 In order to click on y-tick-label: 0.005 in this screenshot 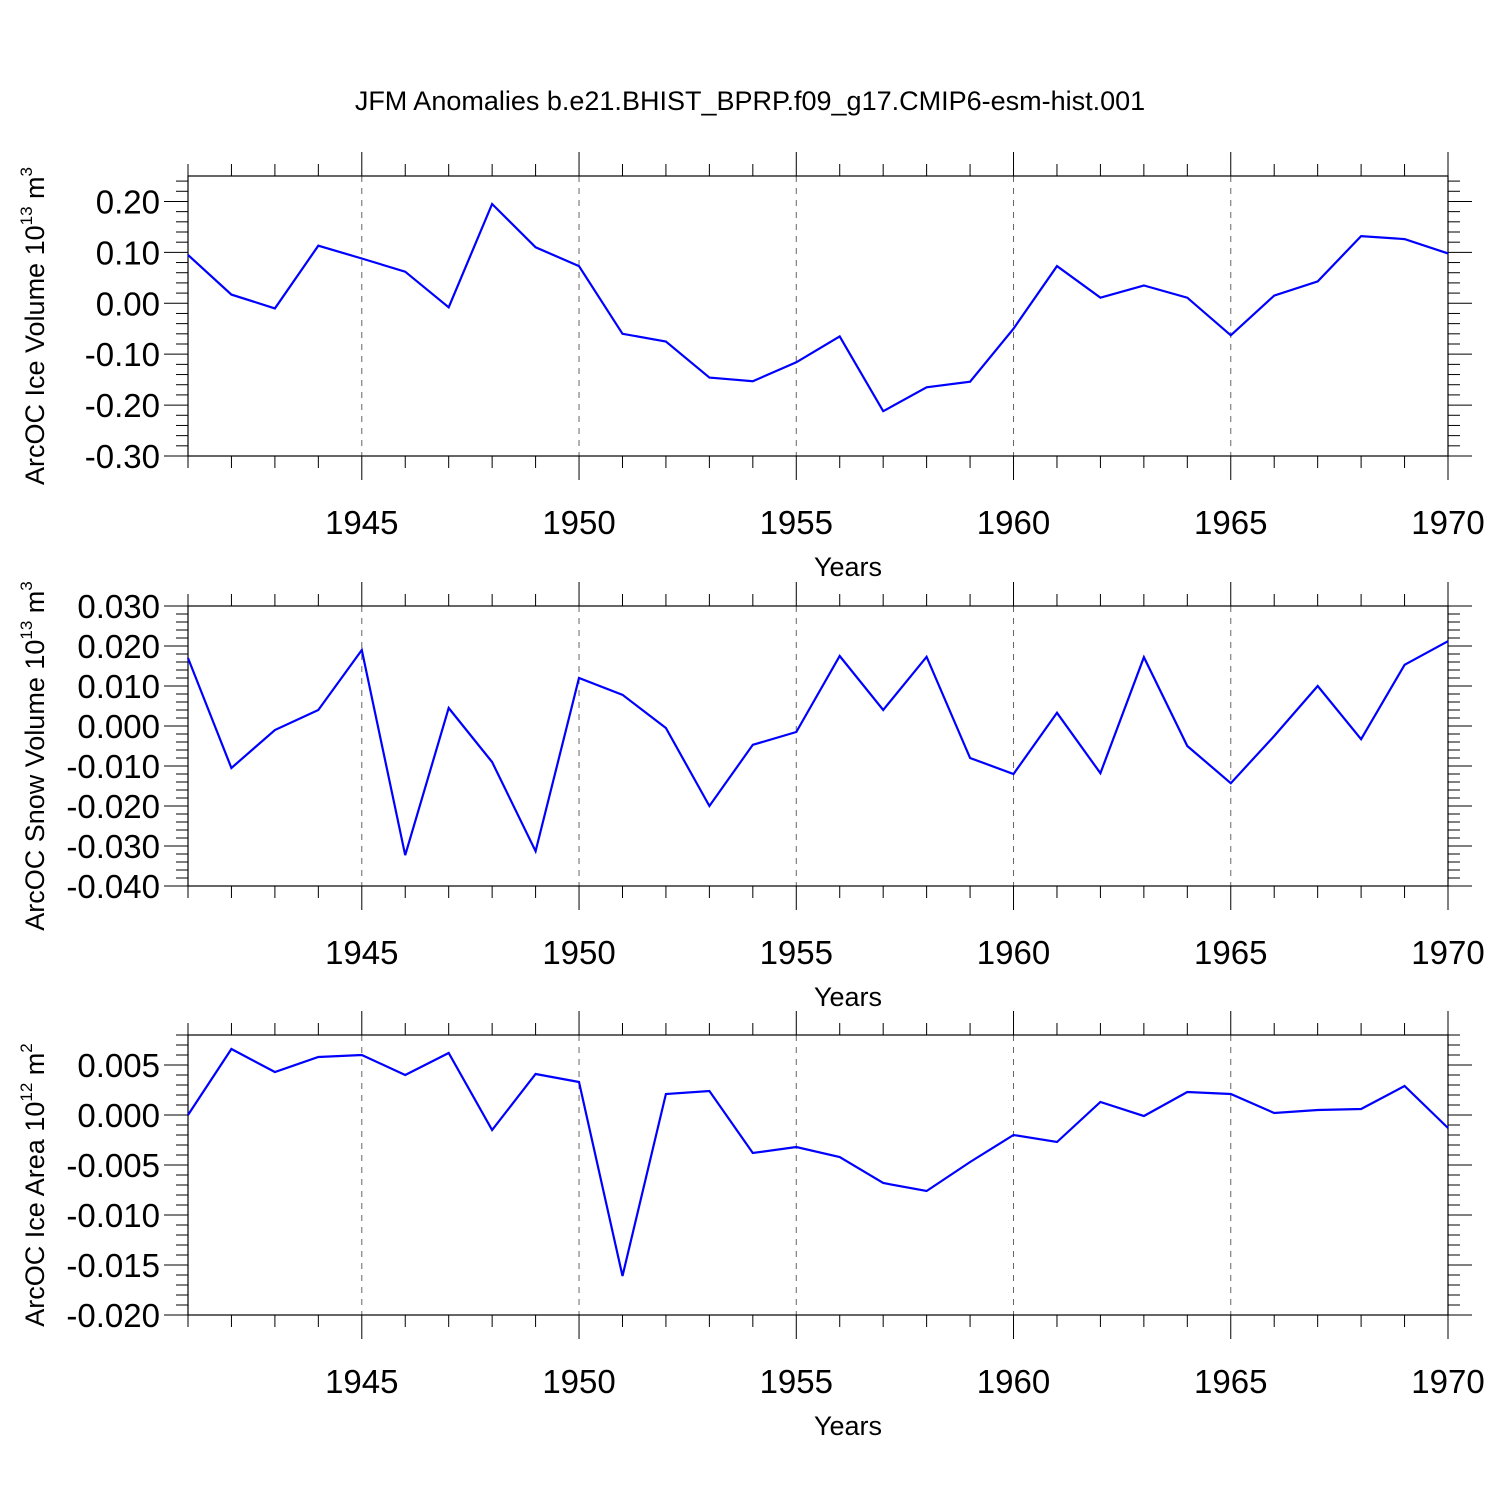, I will do `click(118, 1065)`.